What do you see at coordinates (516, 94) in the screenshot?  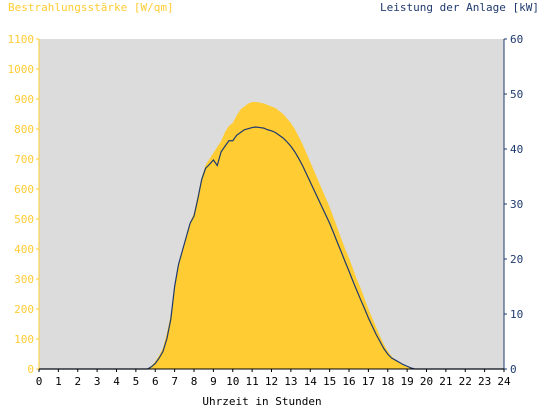 I see `right-tick-label: 50` at bounding box center [516, 94].